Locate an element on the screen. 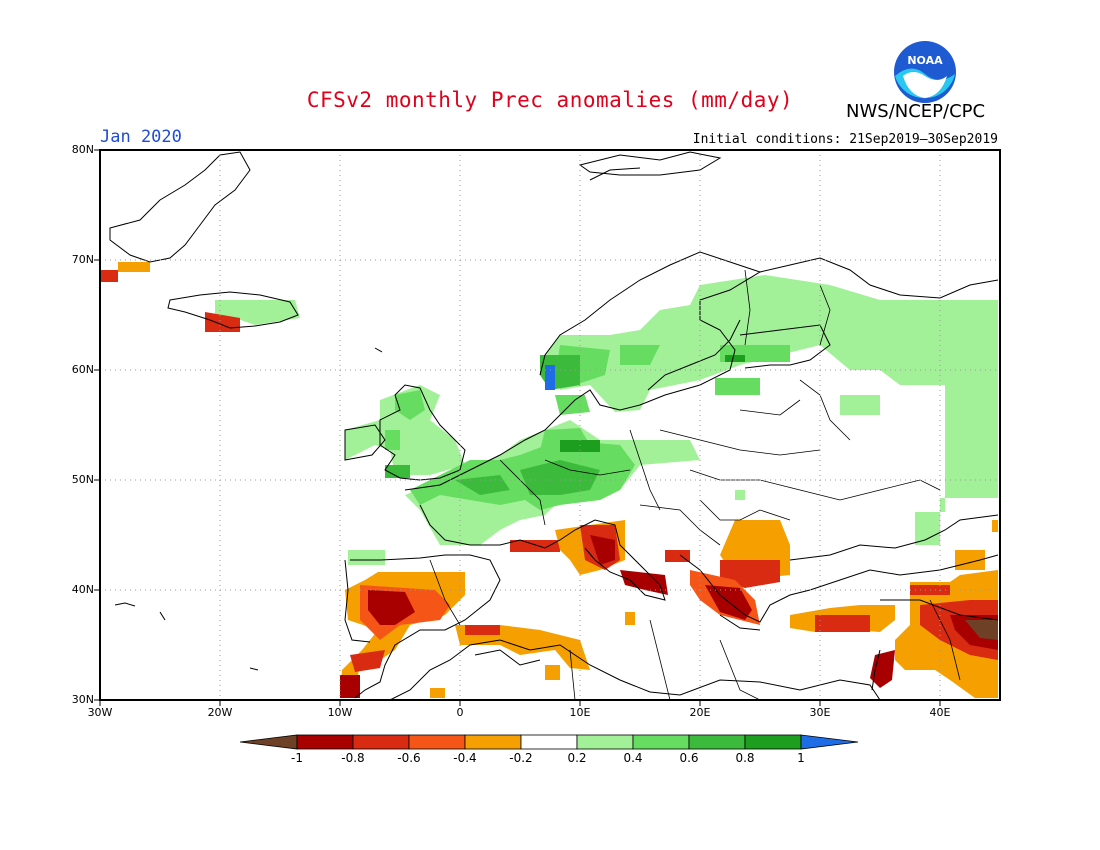 This screenshot has height=850, width=1100. lon-label: 0 is located at coordinates (460, 712).